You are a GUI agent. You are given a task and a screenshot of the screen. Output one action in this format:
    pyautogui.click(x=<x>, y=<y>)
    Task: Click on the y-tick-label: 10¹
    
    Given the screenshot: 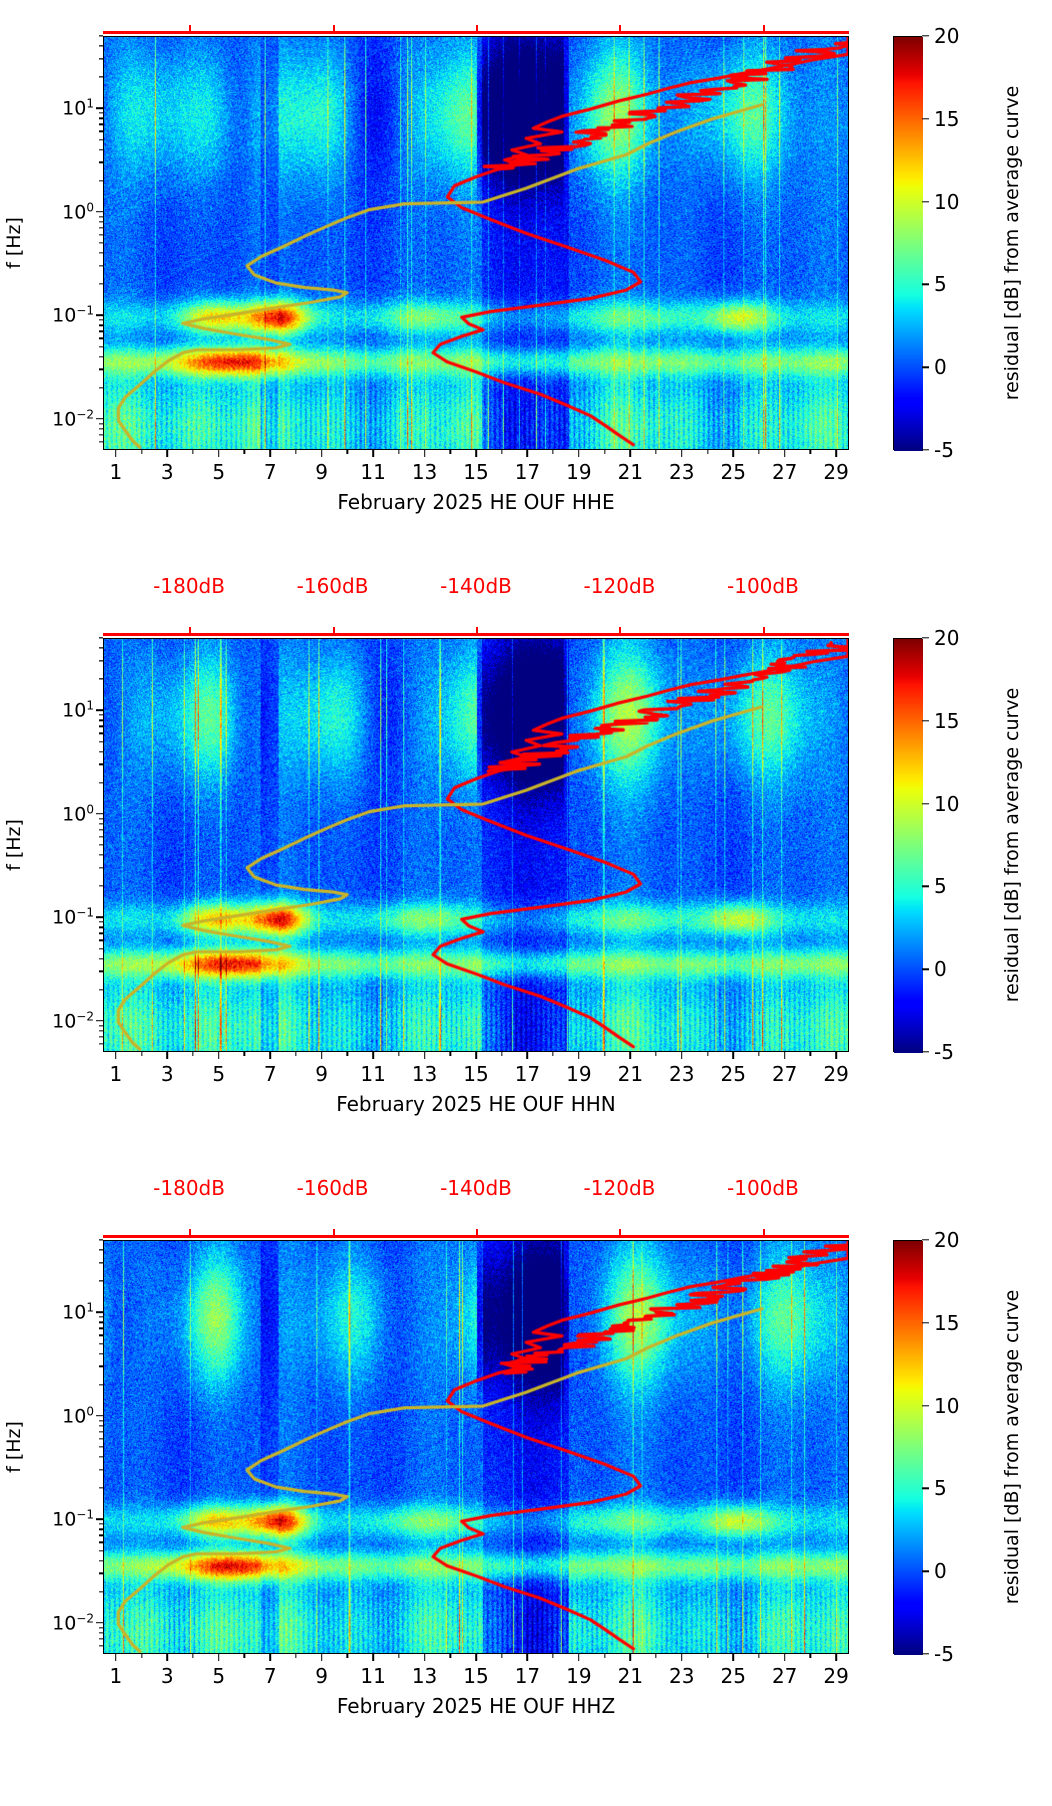 What is the action you would take?
    pyautogui.click(x=78, y=710)
    